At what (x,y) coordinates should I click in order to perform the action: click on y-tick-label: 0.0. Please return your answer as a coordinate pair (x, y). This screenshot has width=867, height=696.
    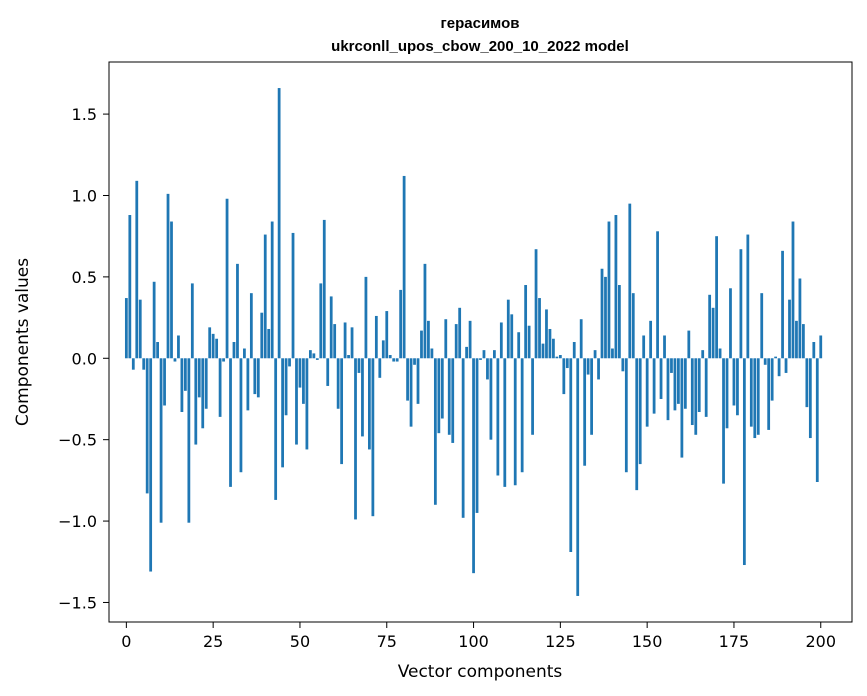
    Looking at the image, I should click on (84, 358).